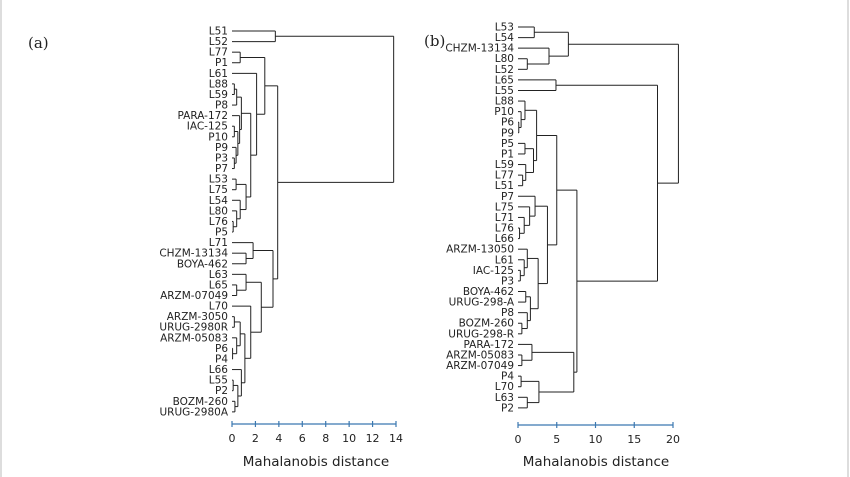 The image size is (850, 477). Describe the element at coordinates (482, 303) in the screenshot. I see `leaf-label: URUG-298-A` at that location.